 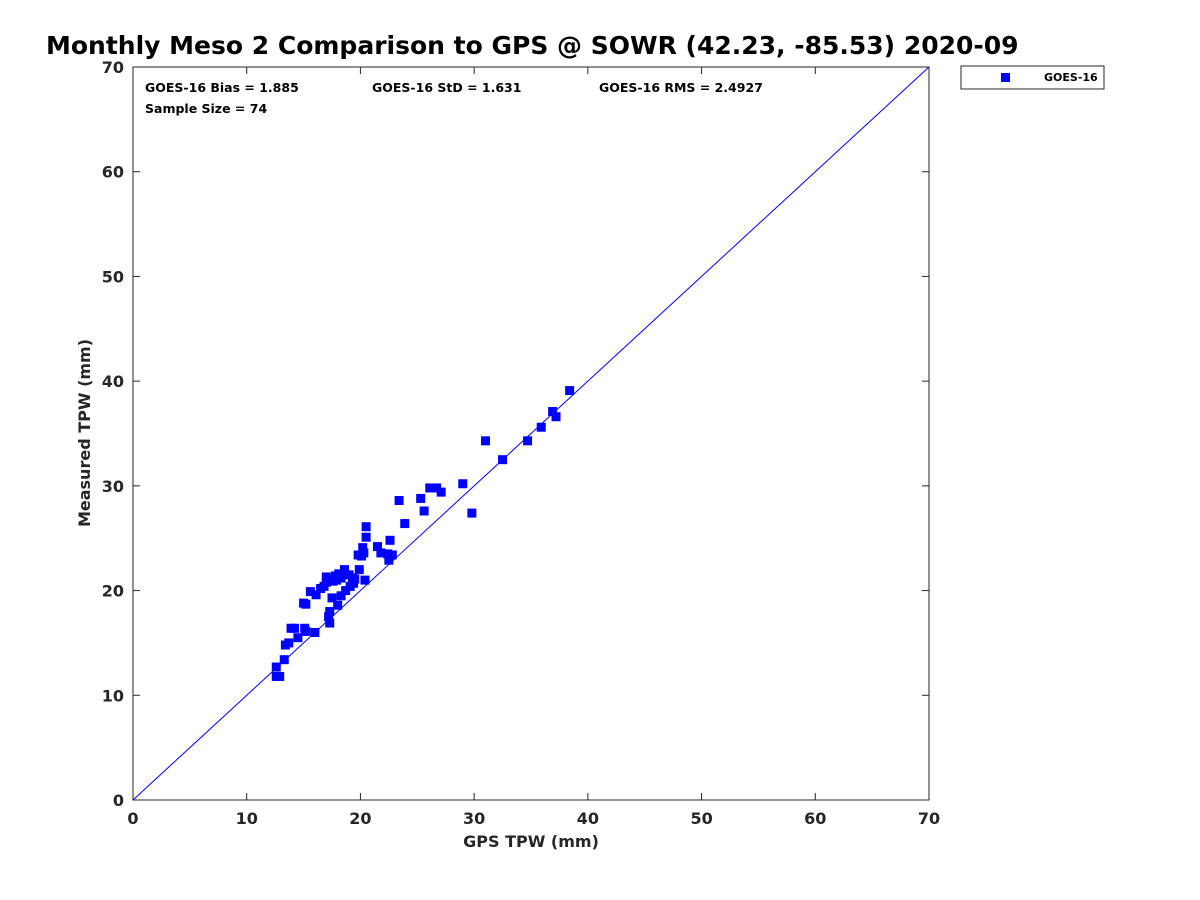 What do you see at coordinates (222, 87) in the screenshot?
I see `bias-annotation: GOES-16 Bias = 1.885` at bounding box center [222, 87].